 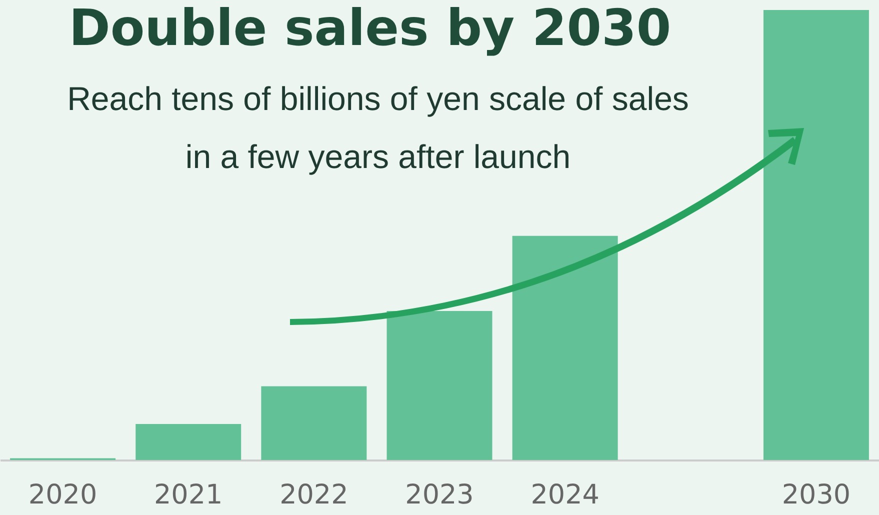 I want to click on text: Reach tens of billions of yen scale of sales in a few years after launch, so click(x=378, y=127).